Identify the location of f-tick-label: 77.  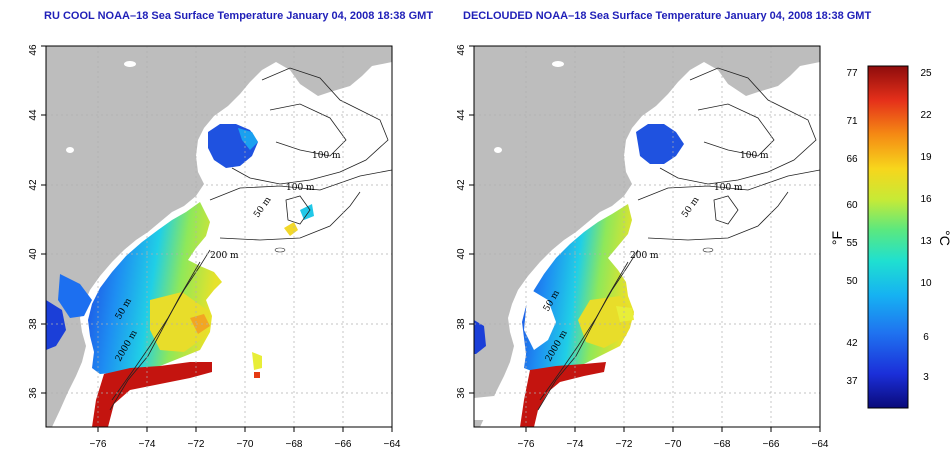
(852, 73).